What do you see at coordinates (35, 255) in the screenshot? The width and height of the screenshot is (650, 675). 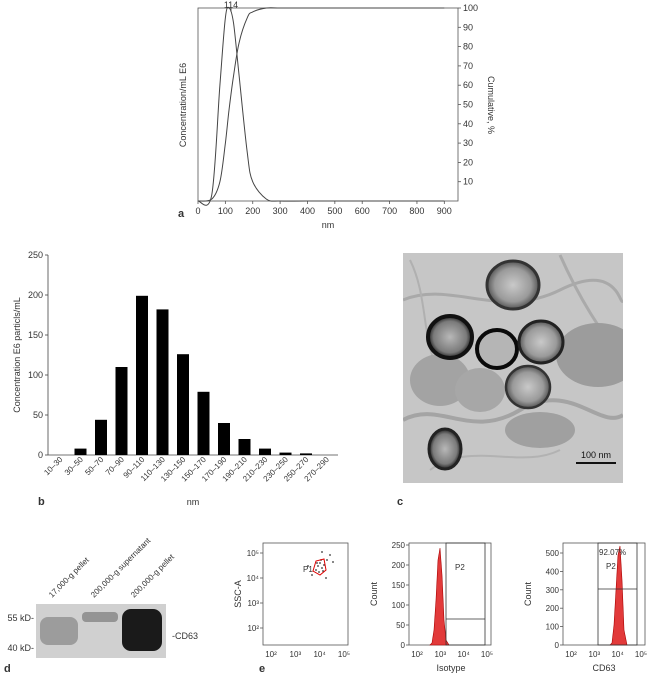 I see `b-ytick-label: 250` at bounding box center [35, 255].